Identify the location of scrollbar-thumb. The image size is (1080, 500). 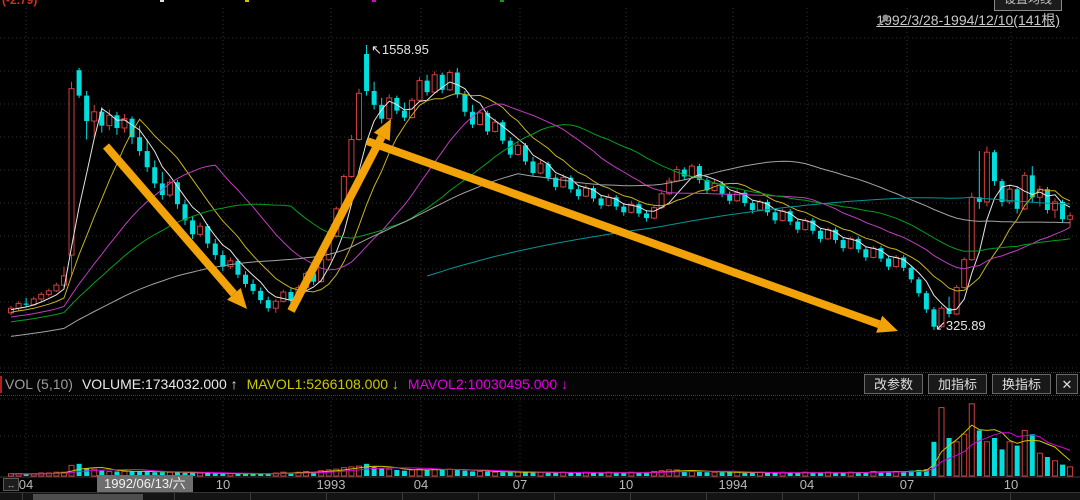
(88, 497).